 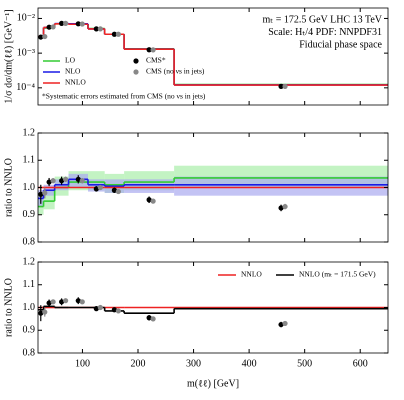 What do you see at coordinates (323, 19) in the screenshot?
I see `annotation: mₜ = 172.5 GeV LHC 13 TeV` at bounding box center [323, 19].